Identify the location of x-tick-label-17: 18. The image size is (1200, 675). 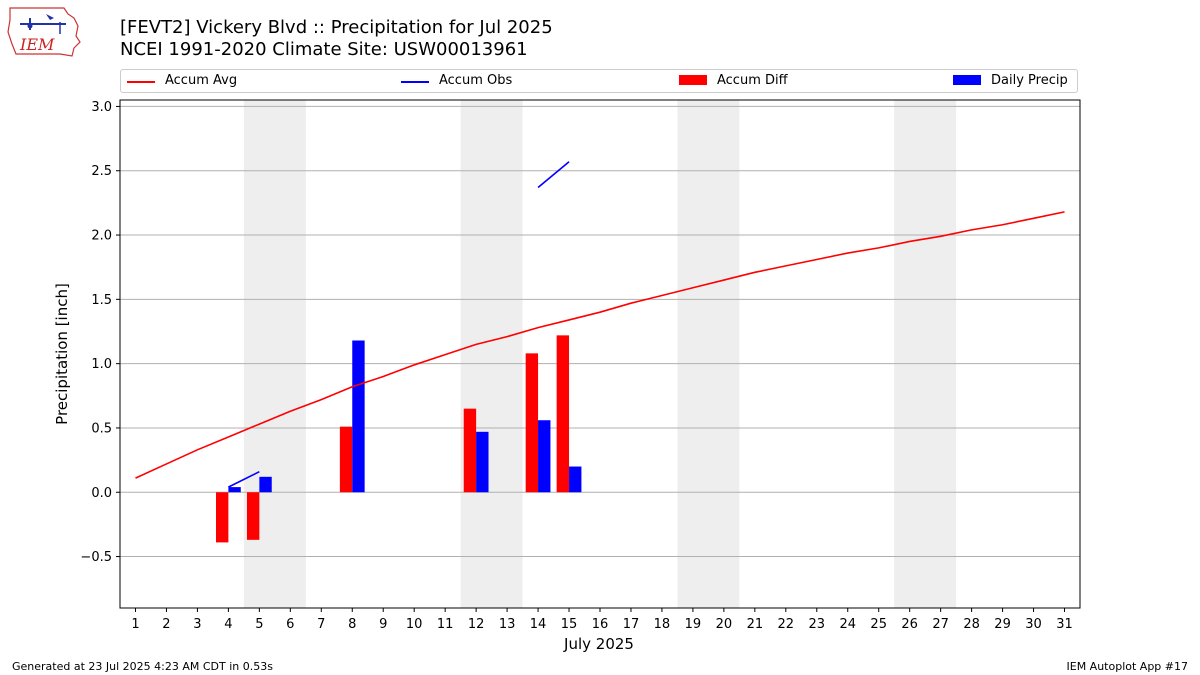
(662, 624).